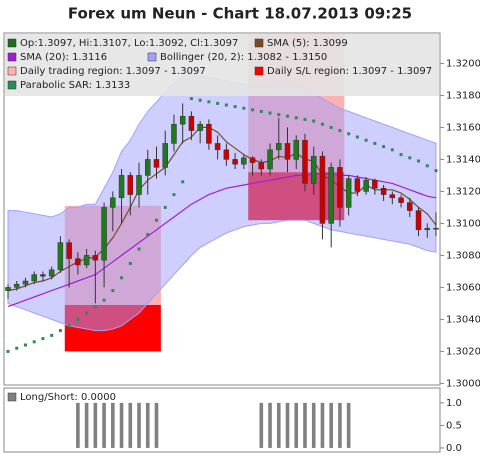  Describe the element at coordinates (463, 287) in the screenshot. I see `y-tick-label: 1.3060` at that location.